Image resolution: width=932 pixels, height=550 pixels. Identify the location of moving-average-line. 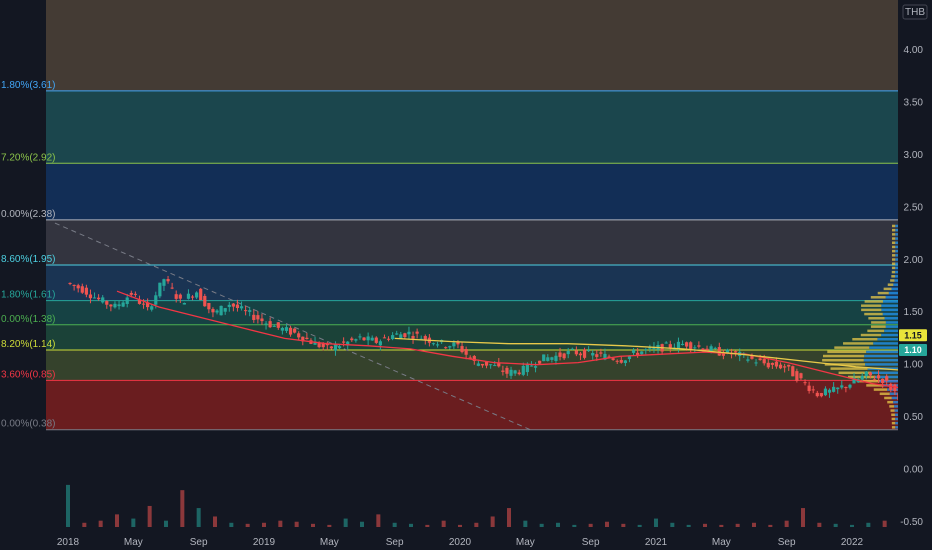
(663, 355).